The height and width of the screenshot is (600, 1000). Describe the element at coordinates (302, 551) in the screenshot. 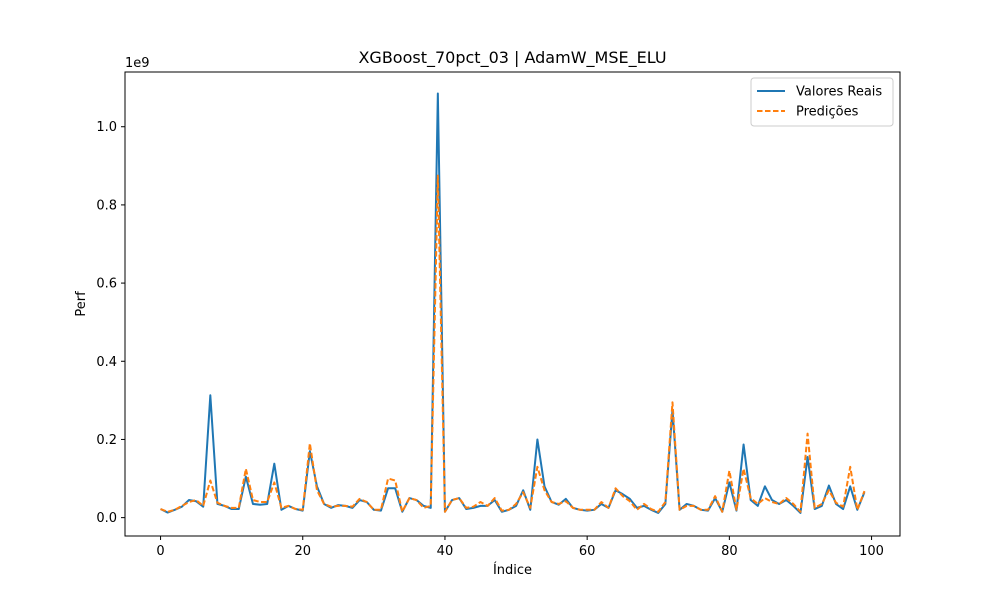

I see `x-tick-label: 20` at that location.